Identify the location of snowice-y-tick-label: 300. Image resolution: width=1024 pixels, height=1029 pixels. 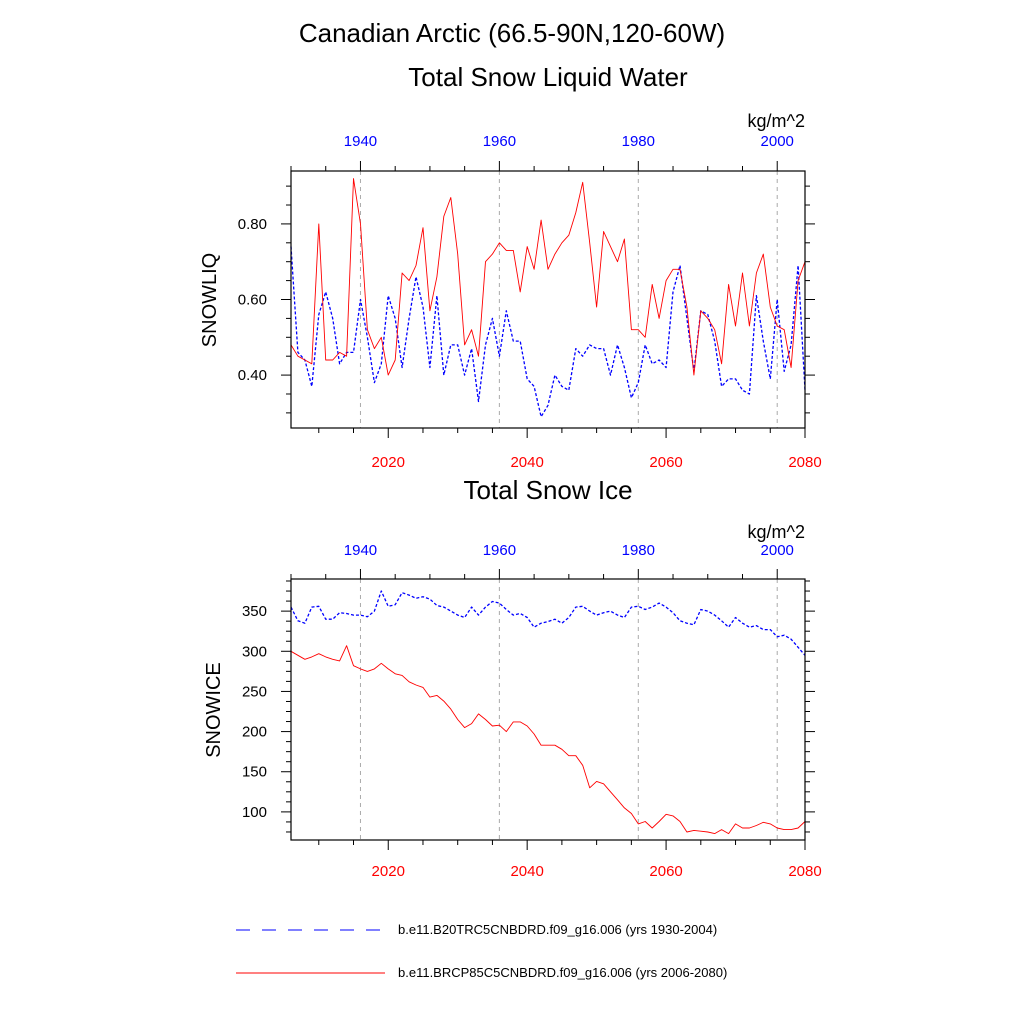
(254, 651).